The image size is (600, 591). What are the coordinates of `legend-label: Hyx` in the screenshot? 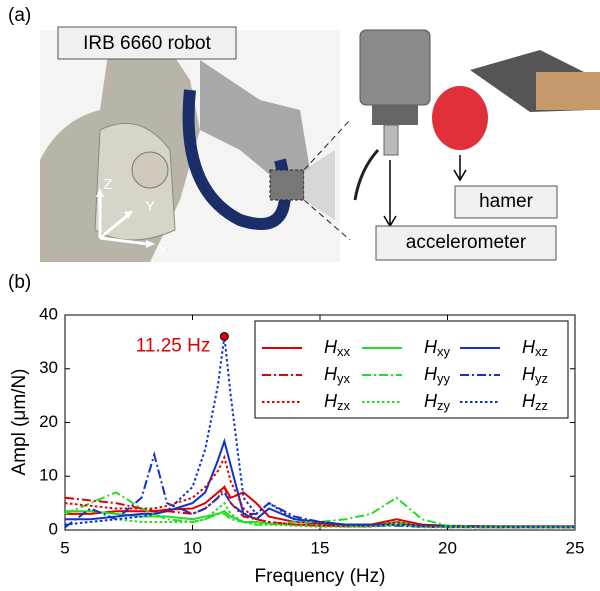 It's located at (337, 375).